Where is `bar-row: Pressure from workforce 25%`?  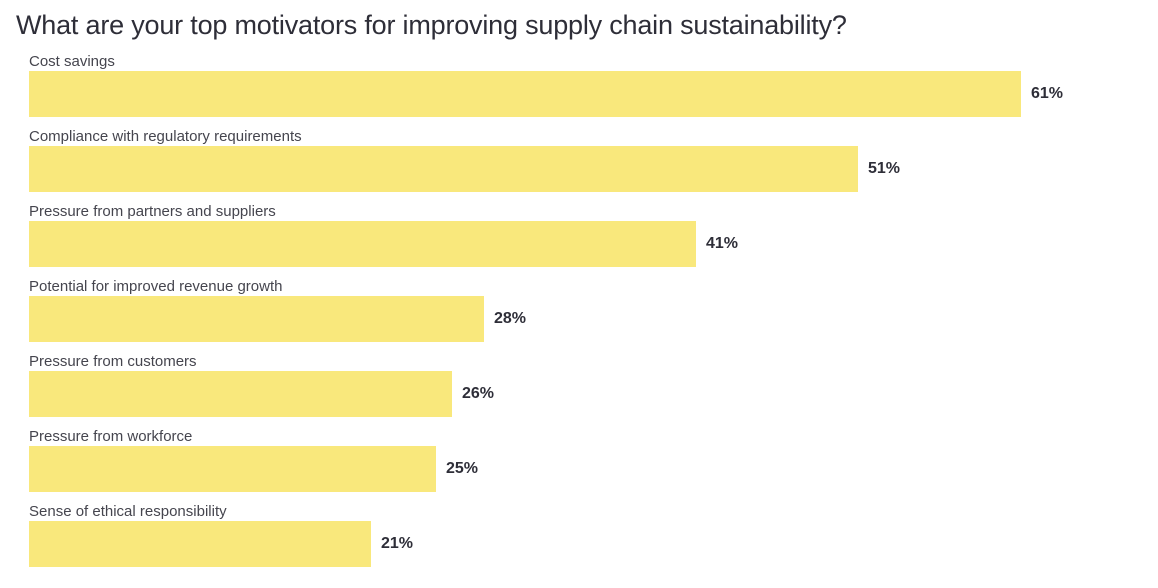 bar-row: Pressure from workforce 25% is located at coordinates (584, 460).